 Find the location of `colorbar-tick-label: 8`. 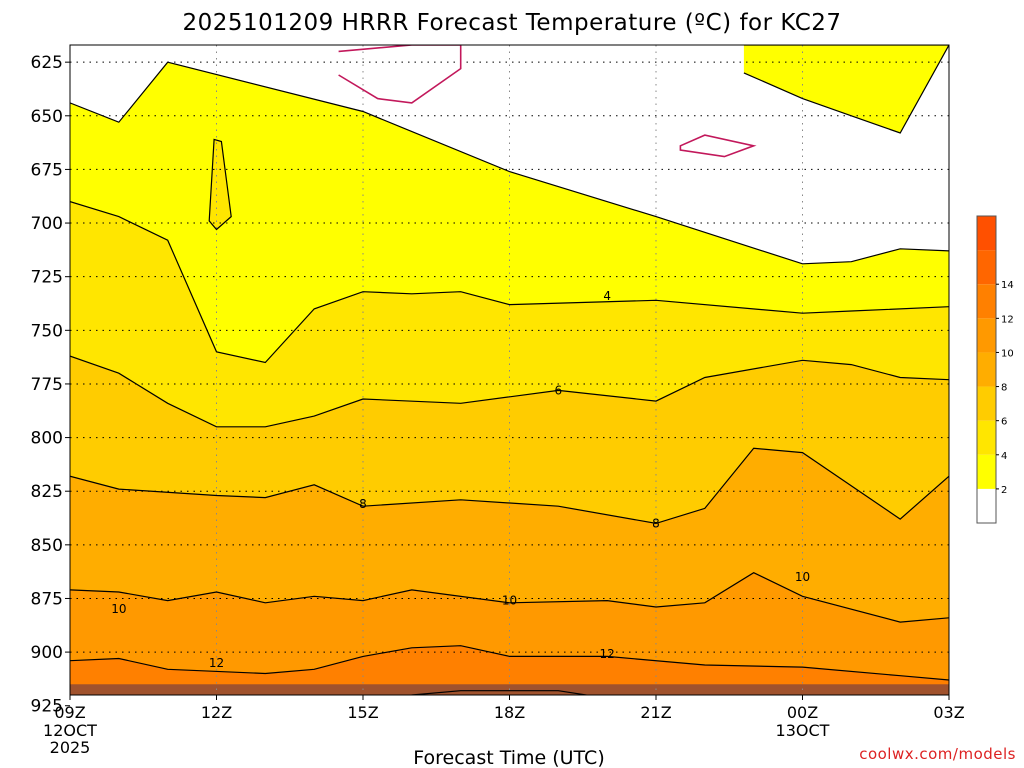

colorbar-tick-label: 8 is located at coordinates (1004, 388).